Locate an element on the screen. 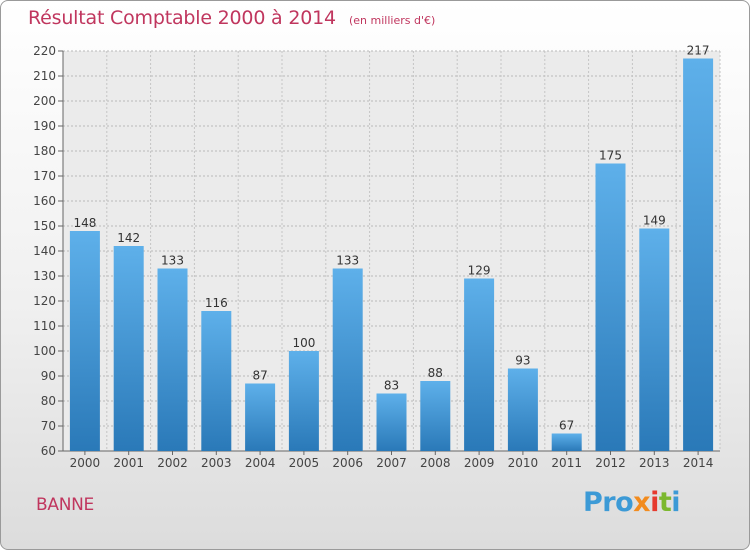 The width and height of the screenshot is (750, 550). logo-part-4: t is located at coordinates (665, 502).